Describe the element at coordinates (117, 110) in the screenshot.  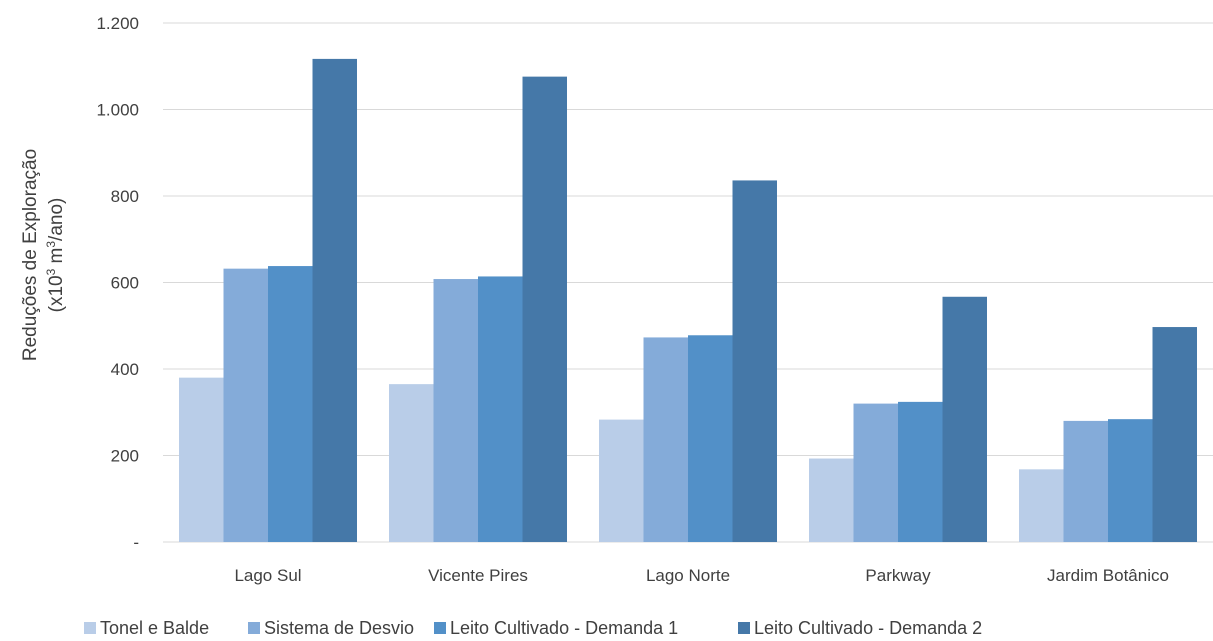
I see `y-tick-label: 1.000` at that location.